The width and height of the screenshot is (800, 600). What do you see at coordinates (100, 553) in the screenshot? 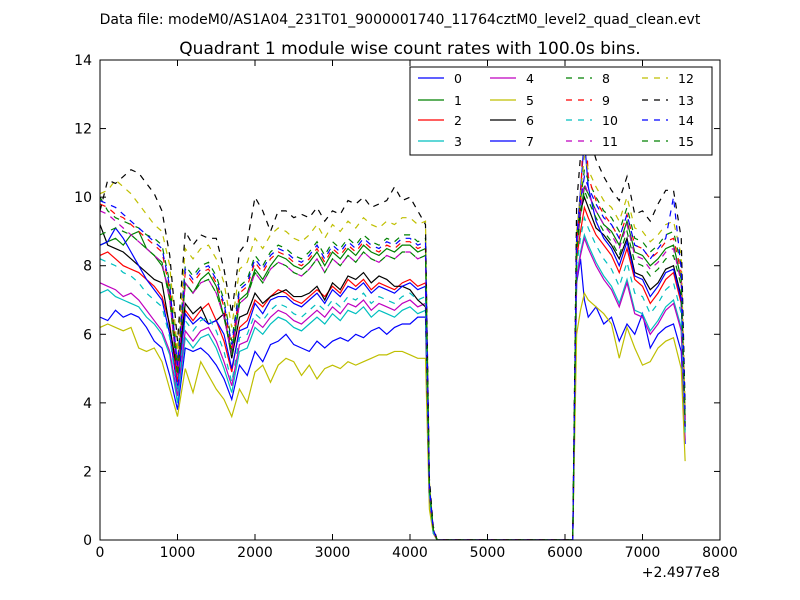
I see `x-tick-label: 0` at bounding box center [100, 553].